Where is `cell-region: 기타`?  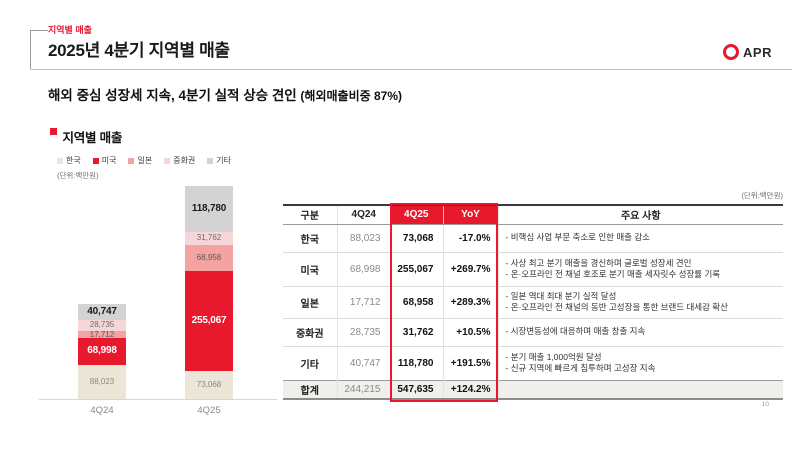 cell-region: 기타 is located at coordinates (310, 362).